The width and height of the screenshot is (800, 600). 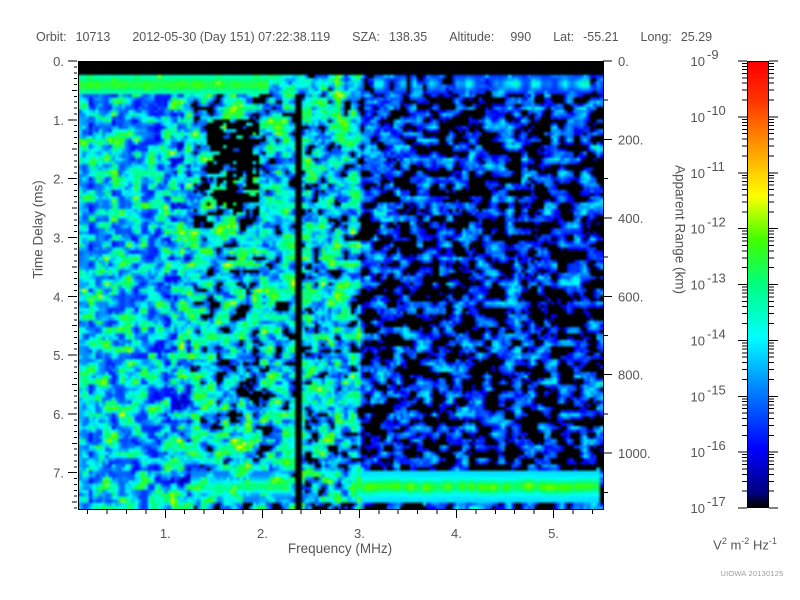 I want to click on colorbar-tick-label: 10 -12, so click(x=708, y=226).